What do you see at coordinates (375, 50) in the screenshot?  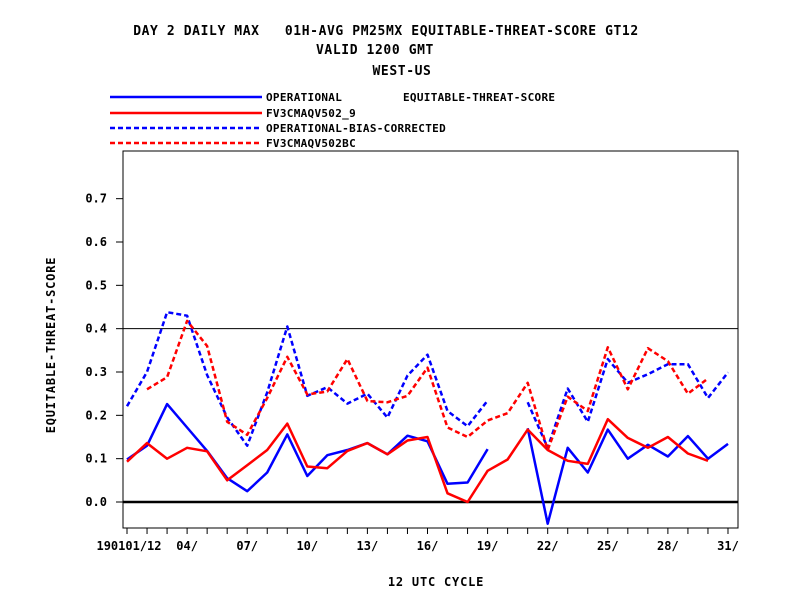 I see `chart-title-line-2: VALID 1200 GMT` at bounding box center [375, 50].